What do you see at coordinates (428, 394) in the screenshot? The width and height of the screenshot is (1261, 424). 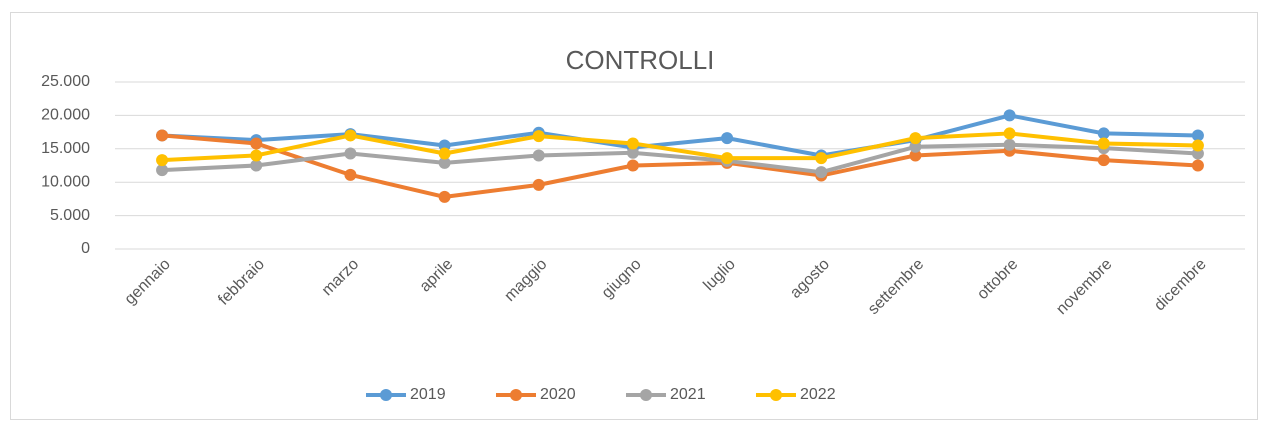 I see `legend-label: 2019` at bounding box center [428, 394].